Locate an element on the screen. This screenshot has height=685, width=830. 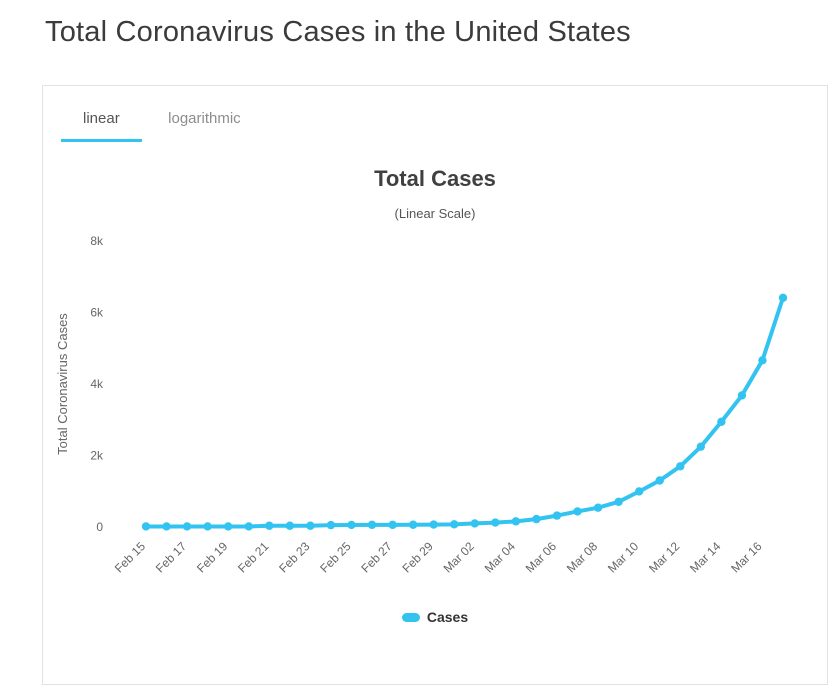
svg-text: Feb 29 is located at coordinates (417, 557).